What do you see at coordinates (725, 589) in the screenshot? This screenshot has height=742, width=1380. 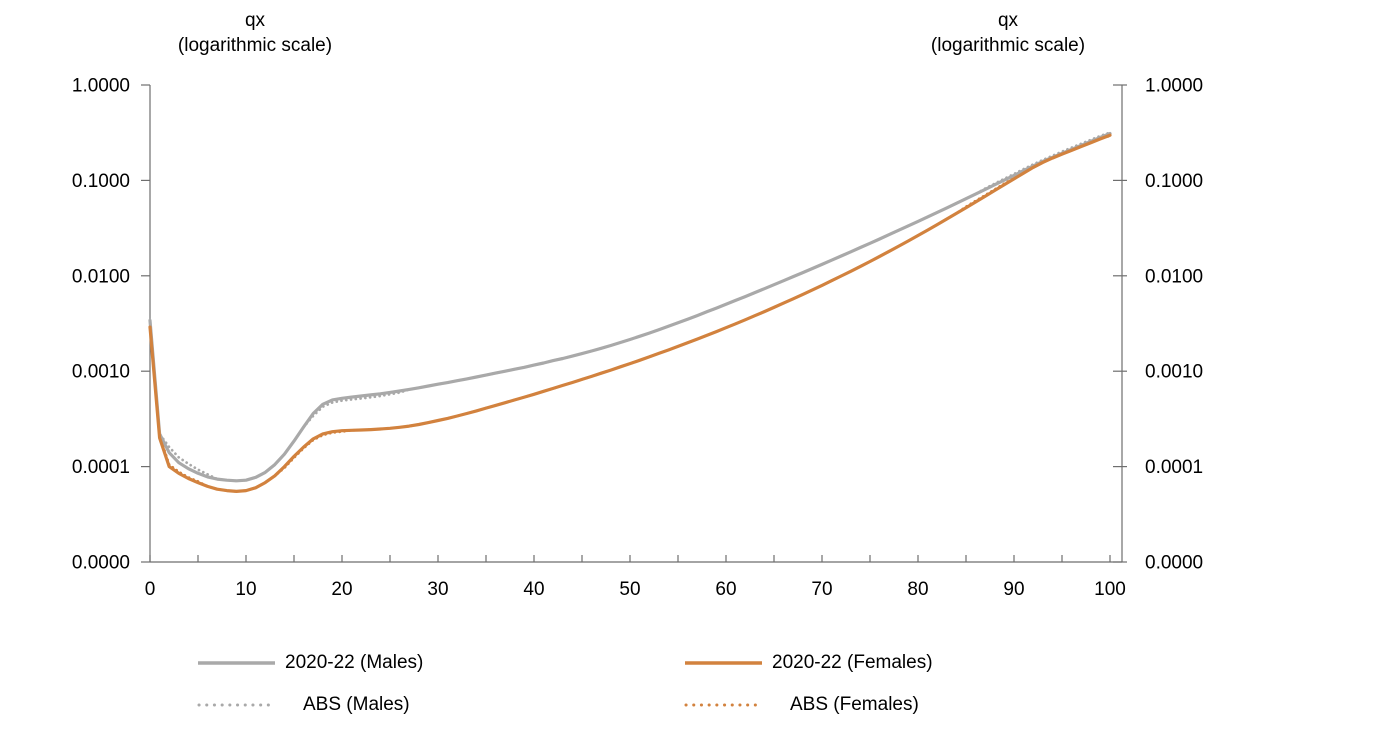 I see `x-axis-tick-label: 60` at bounding box center [725, 589].